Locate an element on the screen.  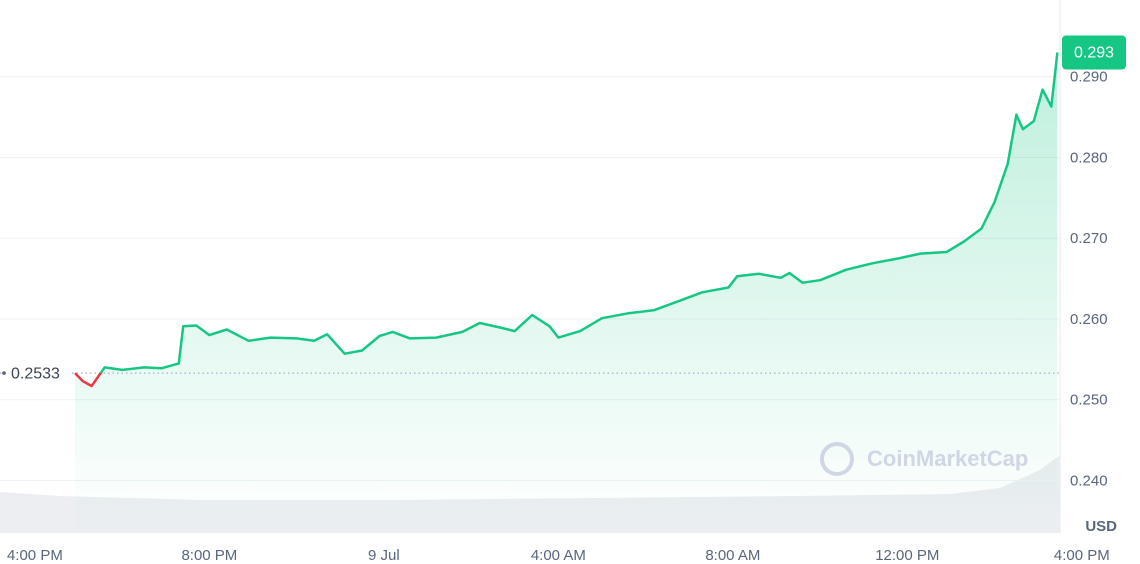
watermark-logo is located at coordinates (837, 459).